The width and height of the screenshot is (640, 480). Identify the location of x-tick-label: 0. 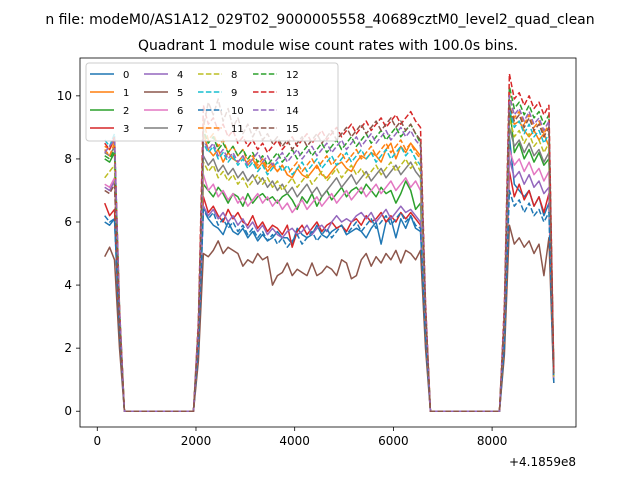
(97, 441).